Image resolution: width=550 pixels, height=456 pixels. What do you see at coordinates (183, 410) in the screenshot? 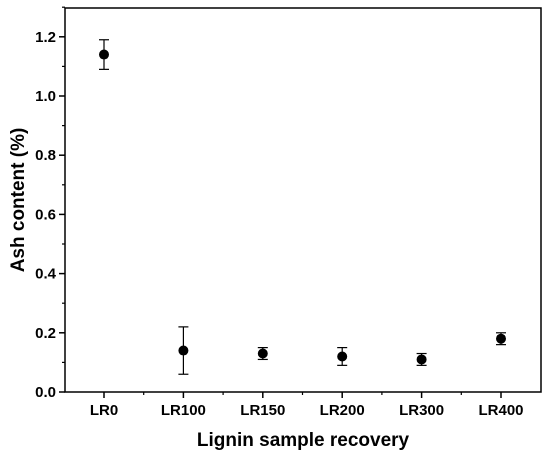
I see `x-tick-label: LR100` at bounding box center [183, 410].